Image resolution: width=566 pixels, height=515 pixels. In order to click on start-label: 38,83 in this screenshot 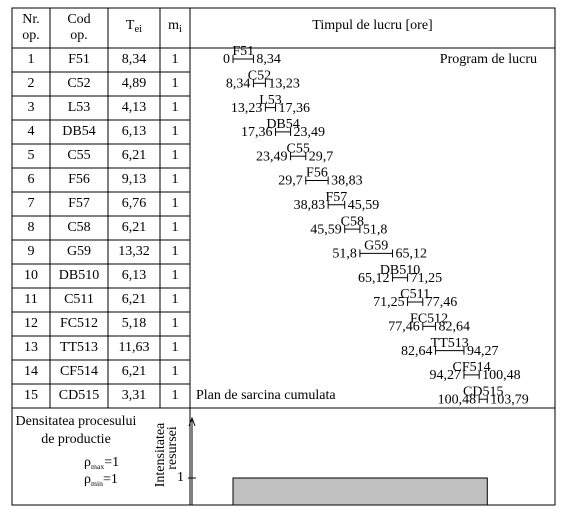, I will do `click(310, 205)`.